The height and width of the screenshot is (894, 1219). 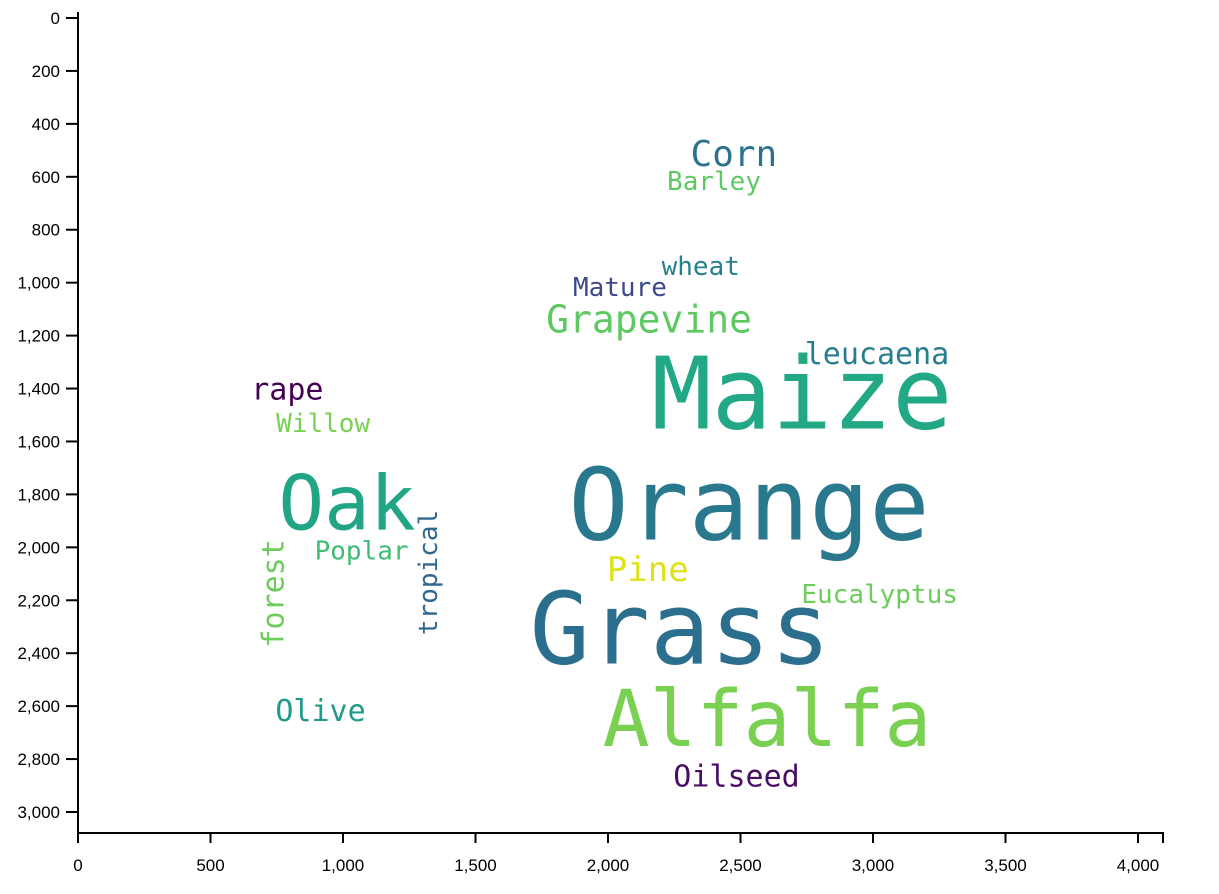 I want to click on word-wheat: wheat, so click(x=701, y=267).